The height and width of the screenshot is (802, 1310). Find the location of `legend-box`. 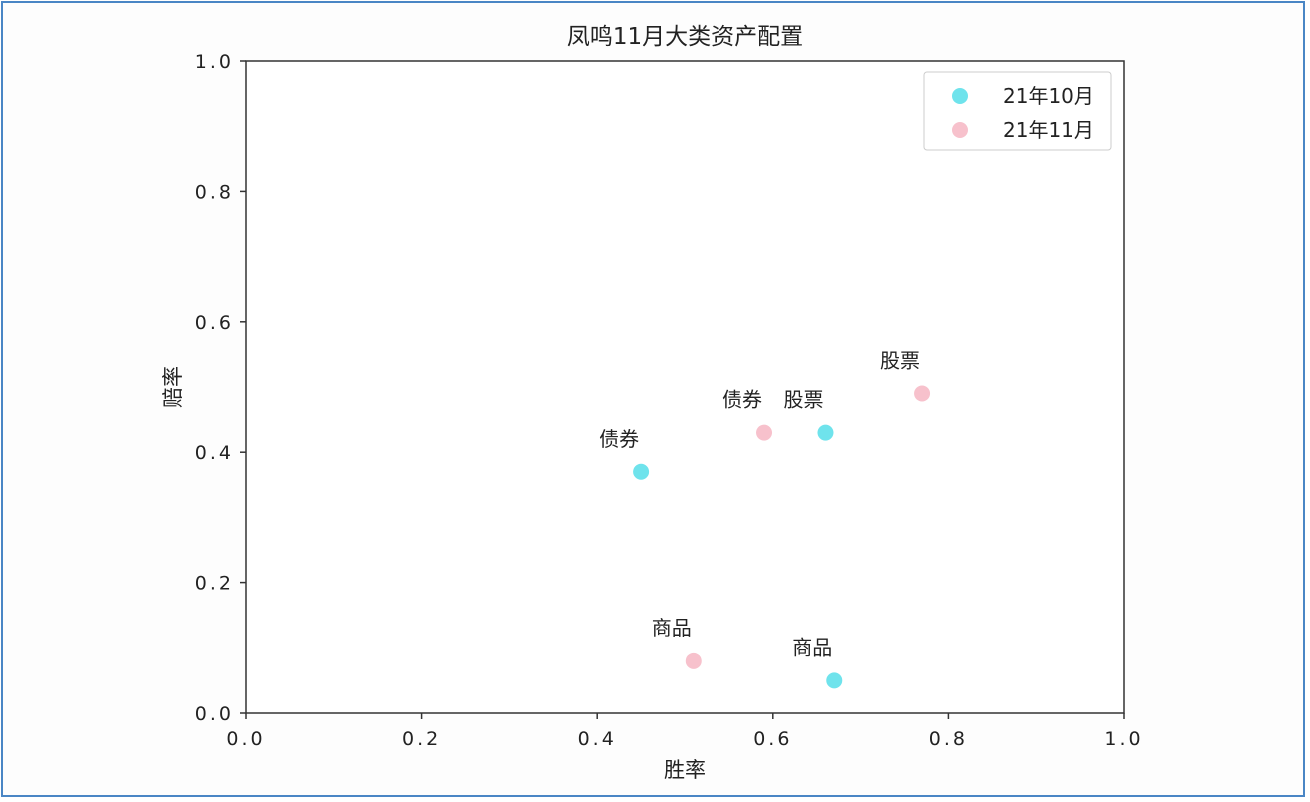

legend-box is located at coordinates (1017, 111).